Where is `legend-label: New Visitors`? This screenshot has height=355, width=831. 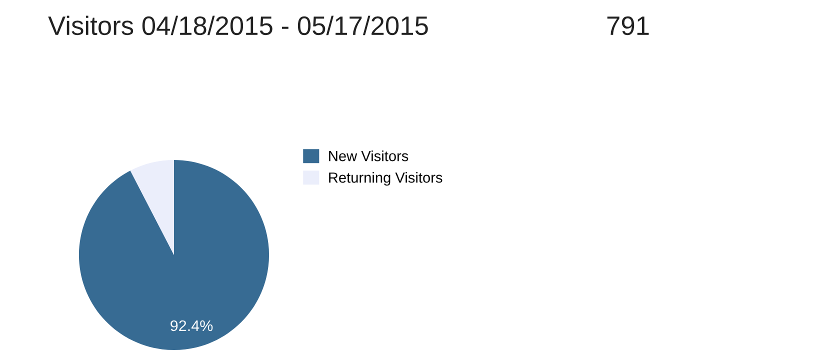 legend-label: New Visitors is located at coordinates (368, 156).